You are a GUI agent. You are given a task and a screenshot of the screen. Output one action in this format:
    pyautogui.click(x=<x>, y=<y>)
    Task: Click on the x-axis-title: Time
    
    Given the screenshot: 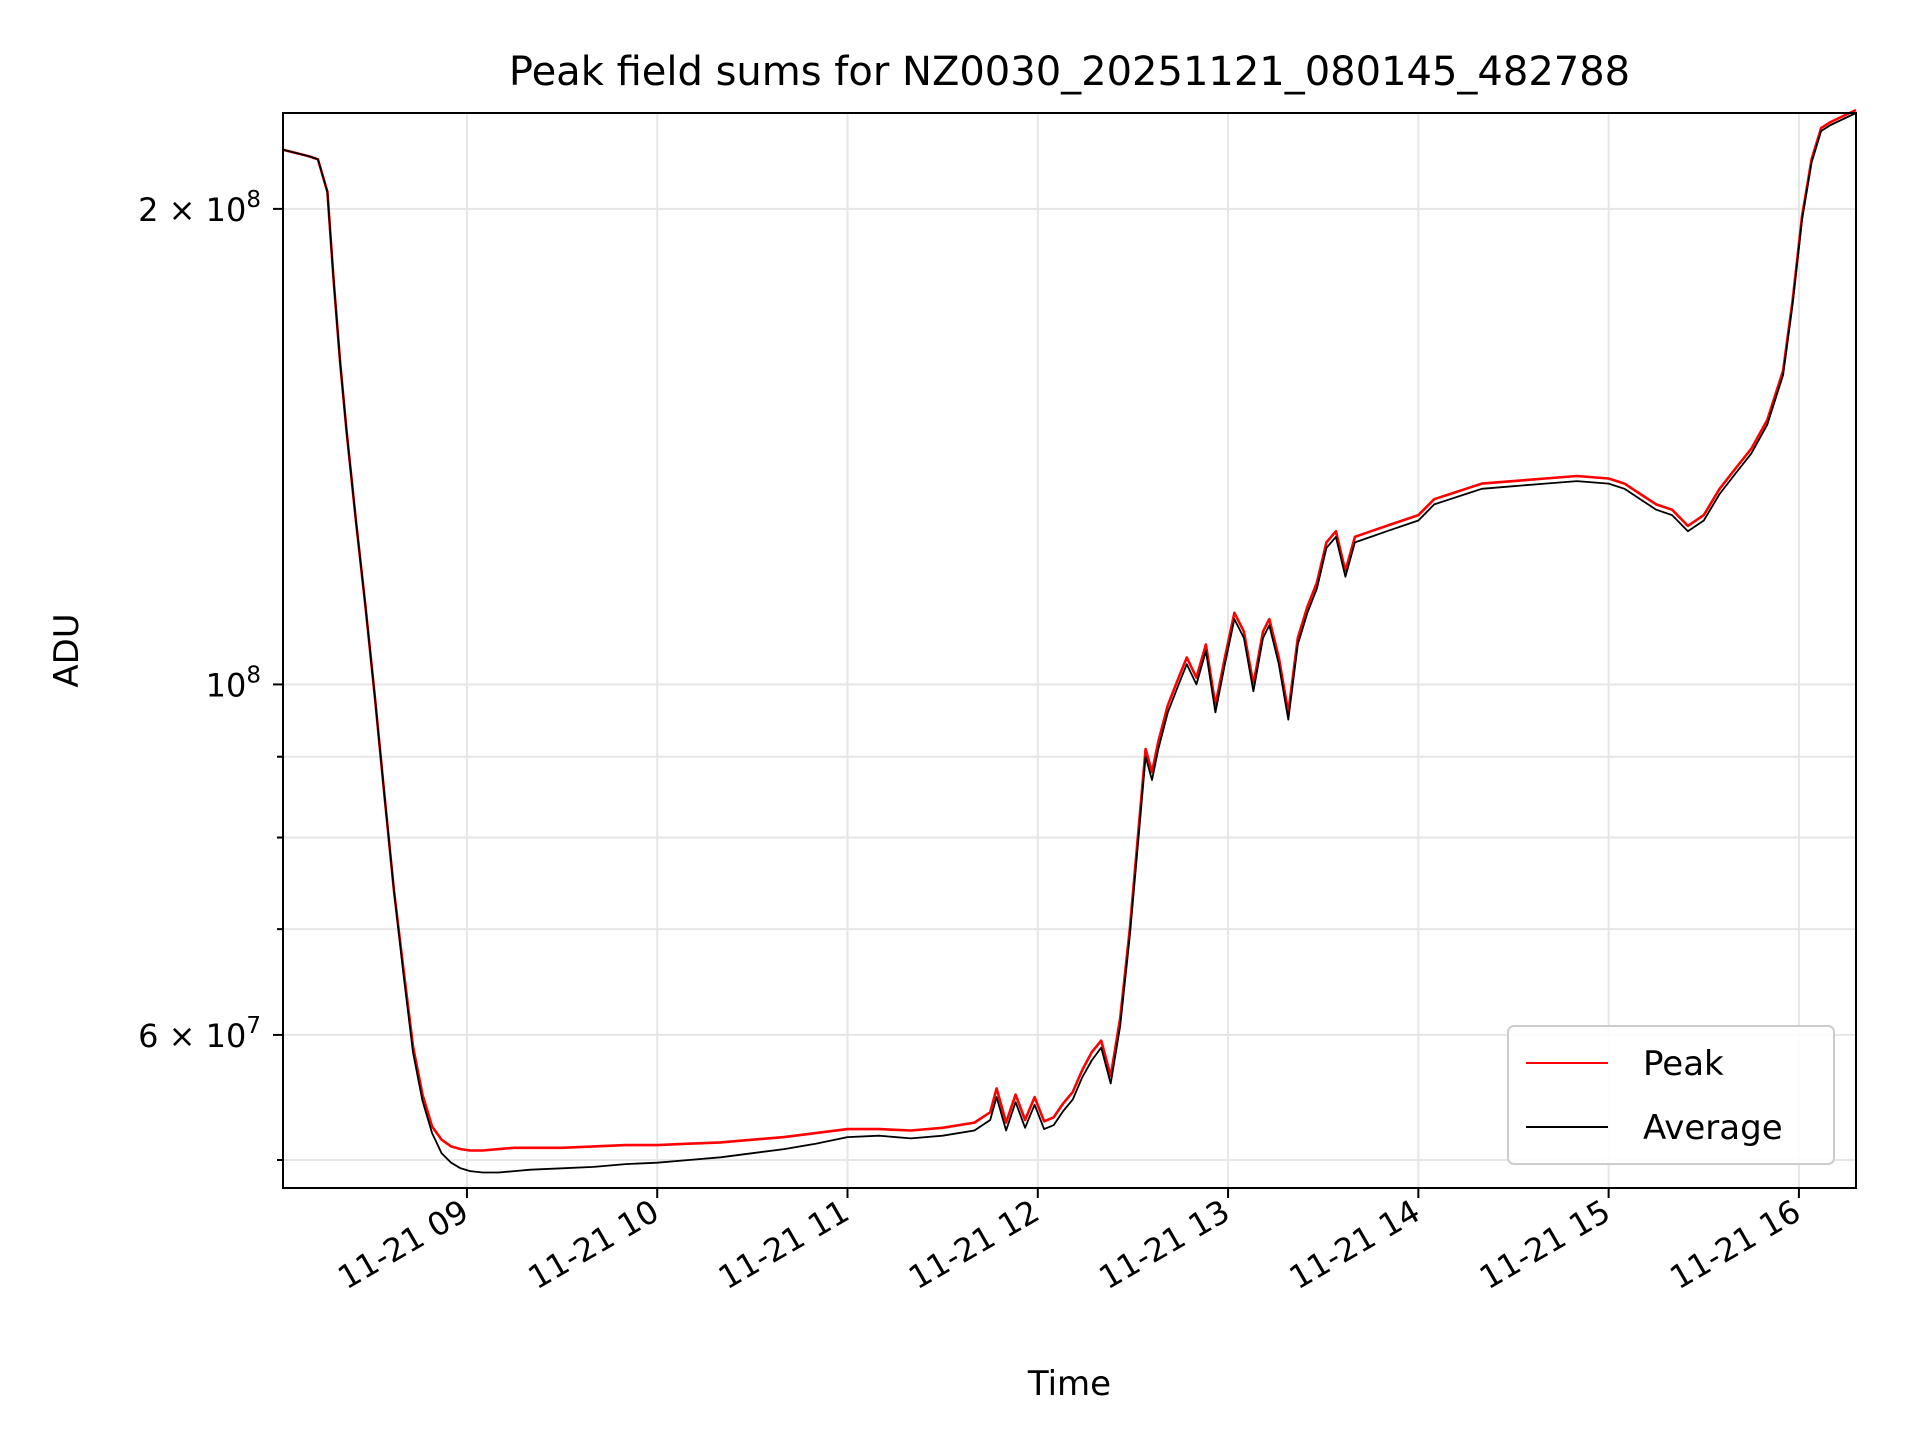 What is the action you would take?
    pyautogui.click(x=1069, y=1384)
    